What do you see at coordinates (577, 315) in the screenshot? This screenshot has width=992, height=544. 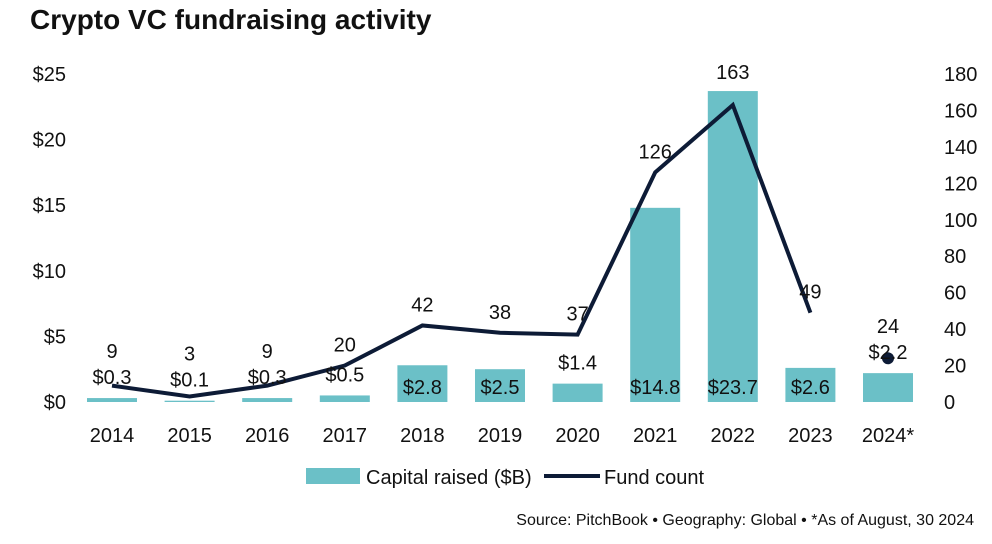 I see `fund-count-label: 37` at bounding box center [577, 315].